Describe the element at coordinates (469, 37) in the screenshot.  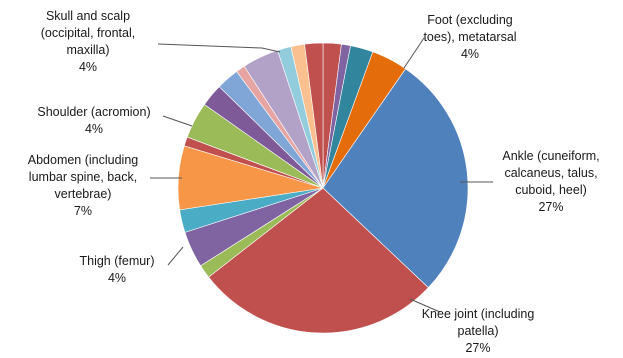
I see `slice-label: Foot (excluding toes), metatarsal 4%` at that location.